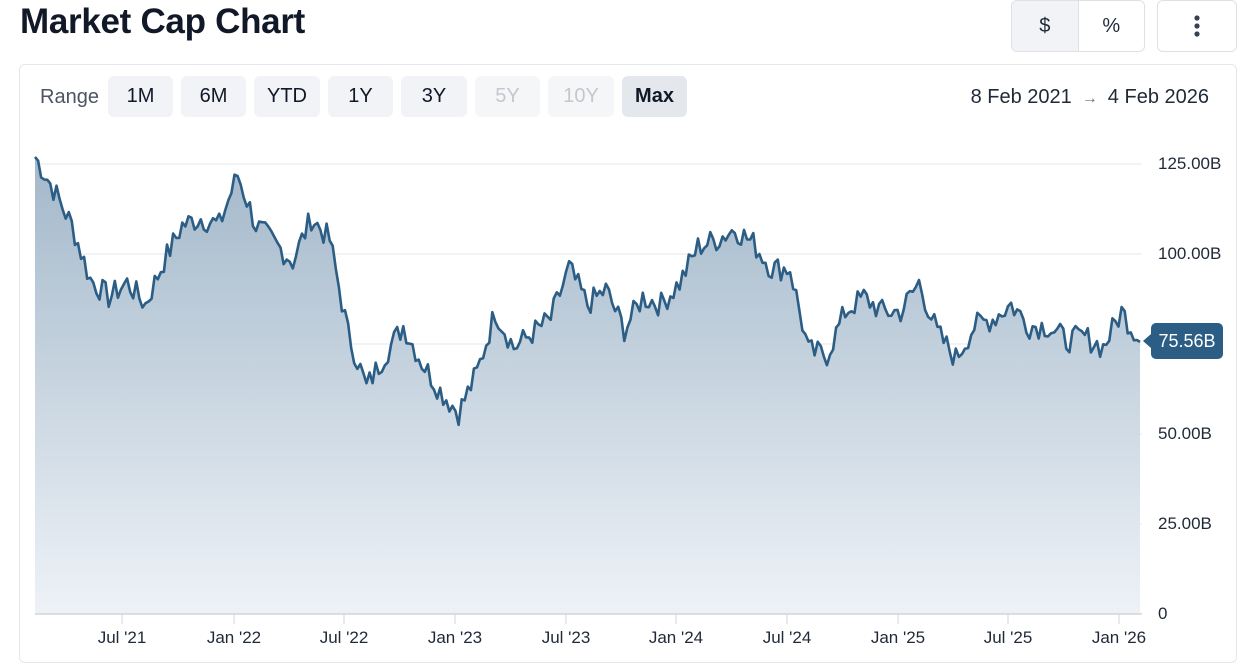 The width and height of the screenshot is (1242, 667). What do you see at coordinates (676, 637) in the screenshot?
I see `x-tick-label: Jan '24` at bounding box center [676, 637].